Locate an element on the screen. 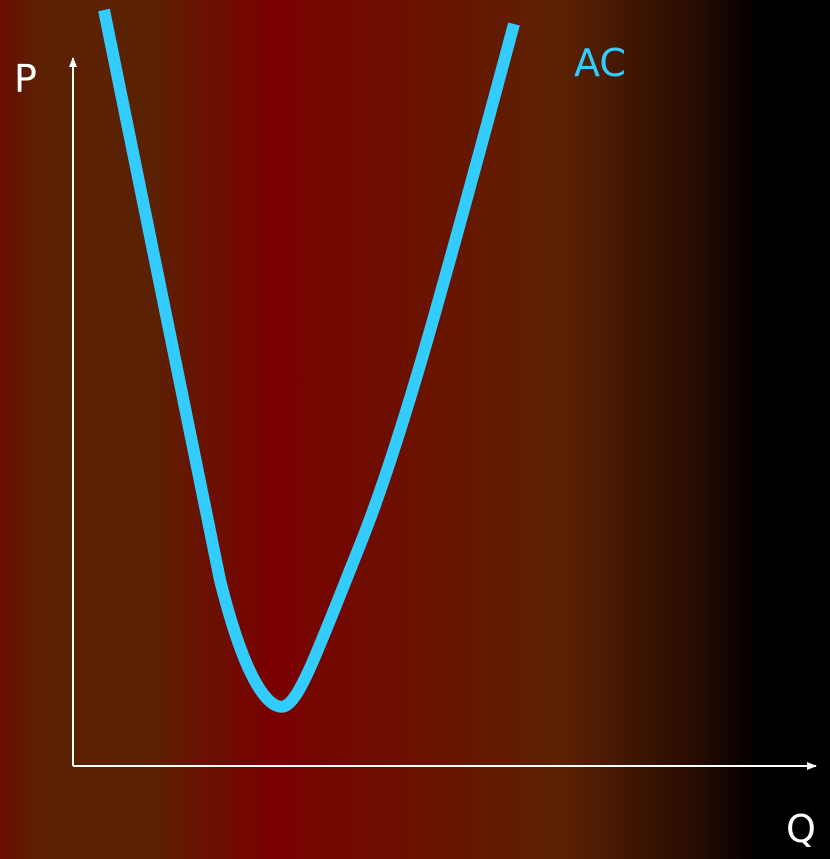 The width and height of the screenshot is (830, 859). y-axis-label: P is located at coordinates (25, 79).